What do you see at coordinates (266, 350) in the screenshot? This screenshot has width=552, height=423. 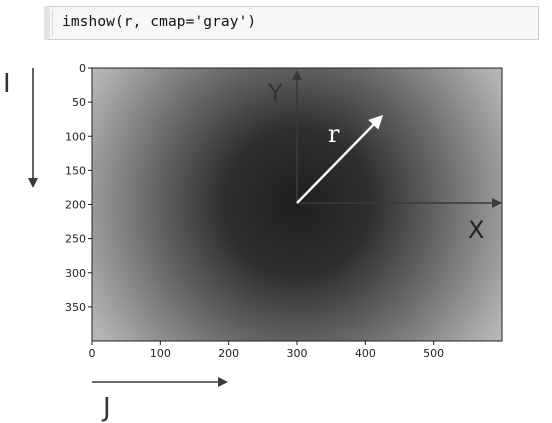 I see `x-ticks: 0 100 200 300 400 500` at bounding box center [266, 350].